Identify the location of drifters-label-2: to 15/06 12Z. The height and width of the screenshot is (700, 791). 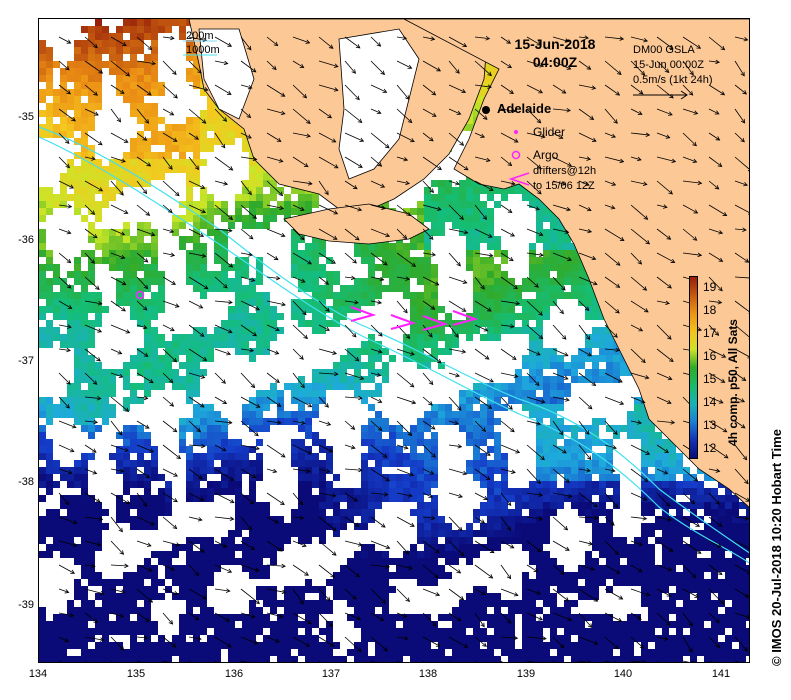
(564, 186).